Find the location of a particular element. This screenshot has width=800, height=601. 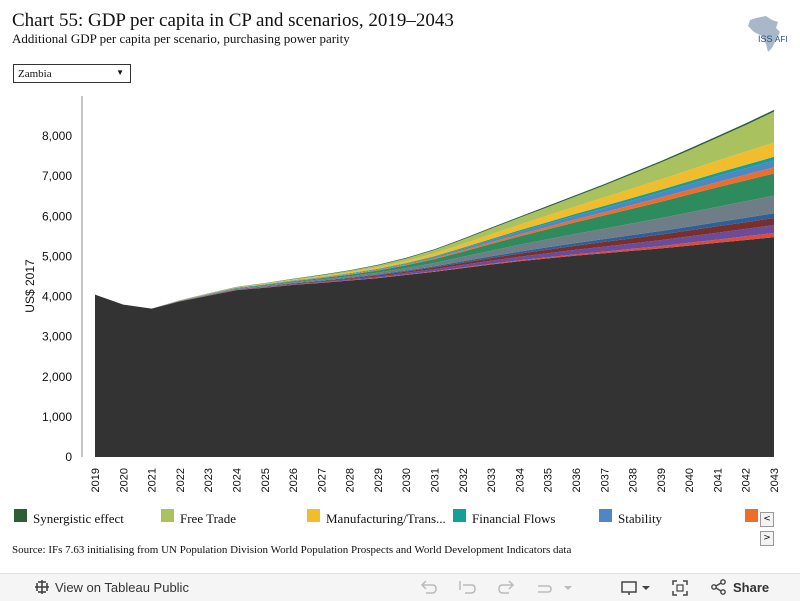

x-tick-label: 2032 is located at coordinates (464, 480).